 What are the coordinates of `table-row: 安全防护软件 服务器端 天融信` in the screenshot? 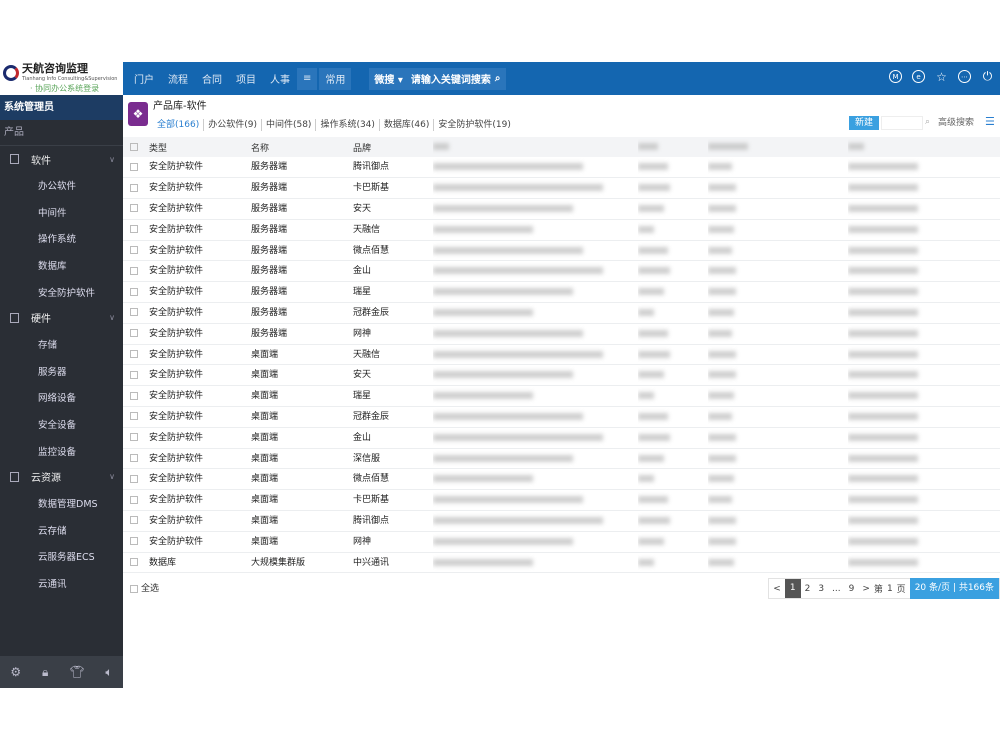 It's located at (561, 230).